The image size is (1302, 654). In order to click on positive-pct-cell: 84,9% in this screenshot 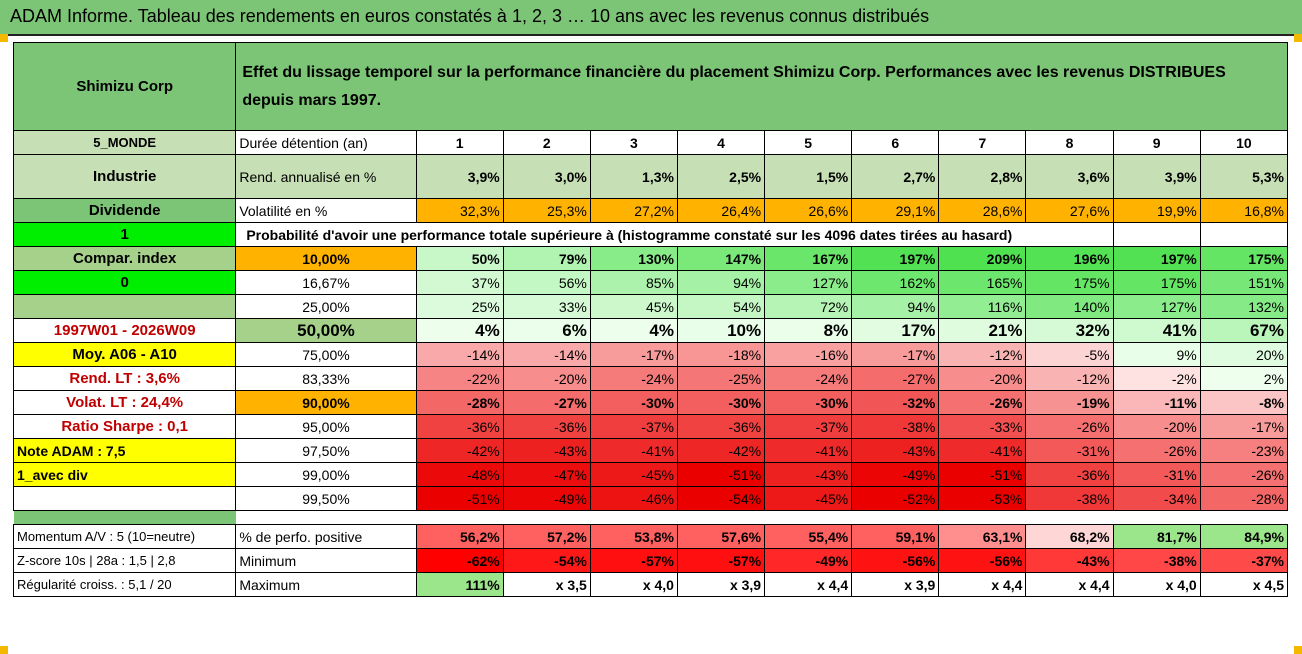, I will do `click(1244, 536)`.